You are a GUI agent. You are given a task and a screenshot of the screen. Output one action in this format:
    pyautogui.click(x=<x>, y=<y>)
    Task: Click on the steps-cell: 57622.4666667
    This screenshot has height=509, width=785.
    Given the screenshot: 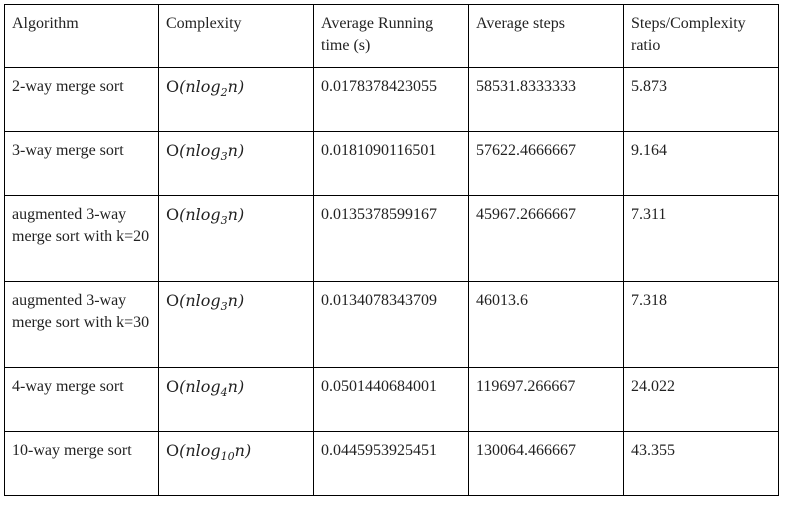 What is the action you would take?
    pyautogui.click(x=546, y=163)
    